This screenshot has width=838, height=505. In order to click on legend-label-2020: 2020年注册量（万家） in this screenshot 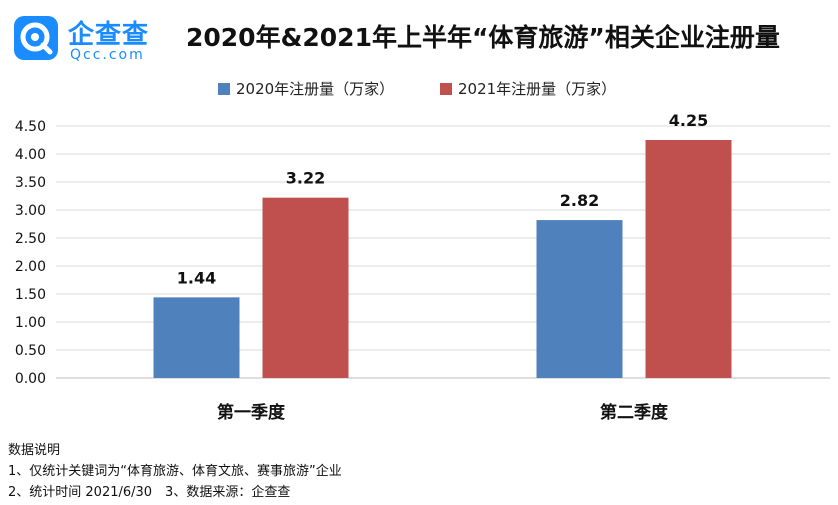, I will do `click(315, 89)`.